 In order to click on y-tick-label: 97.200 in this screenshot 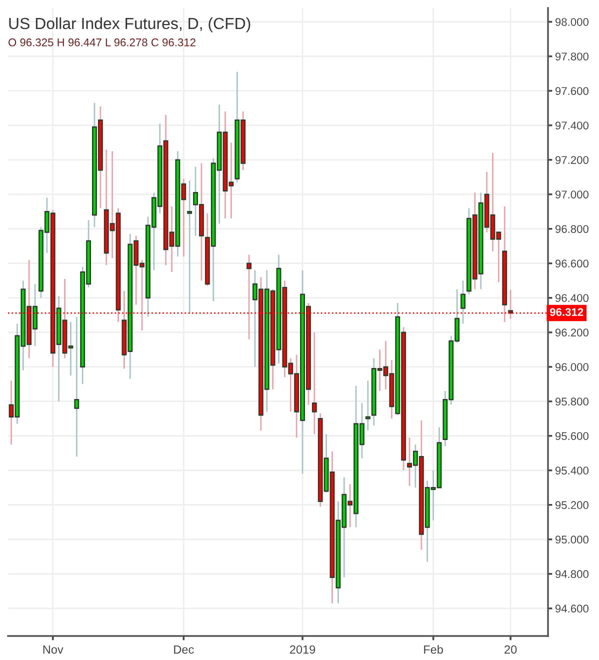, I will do `click(571, 160)`.